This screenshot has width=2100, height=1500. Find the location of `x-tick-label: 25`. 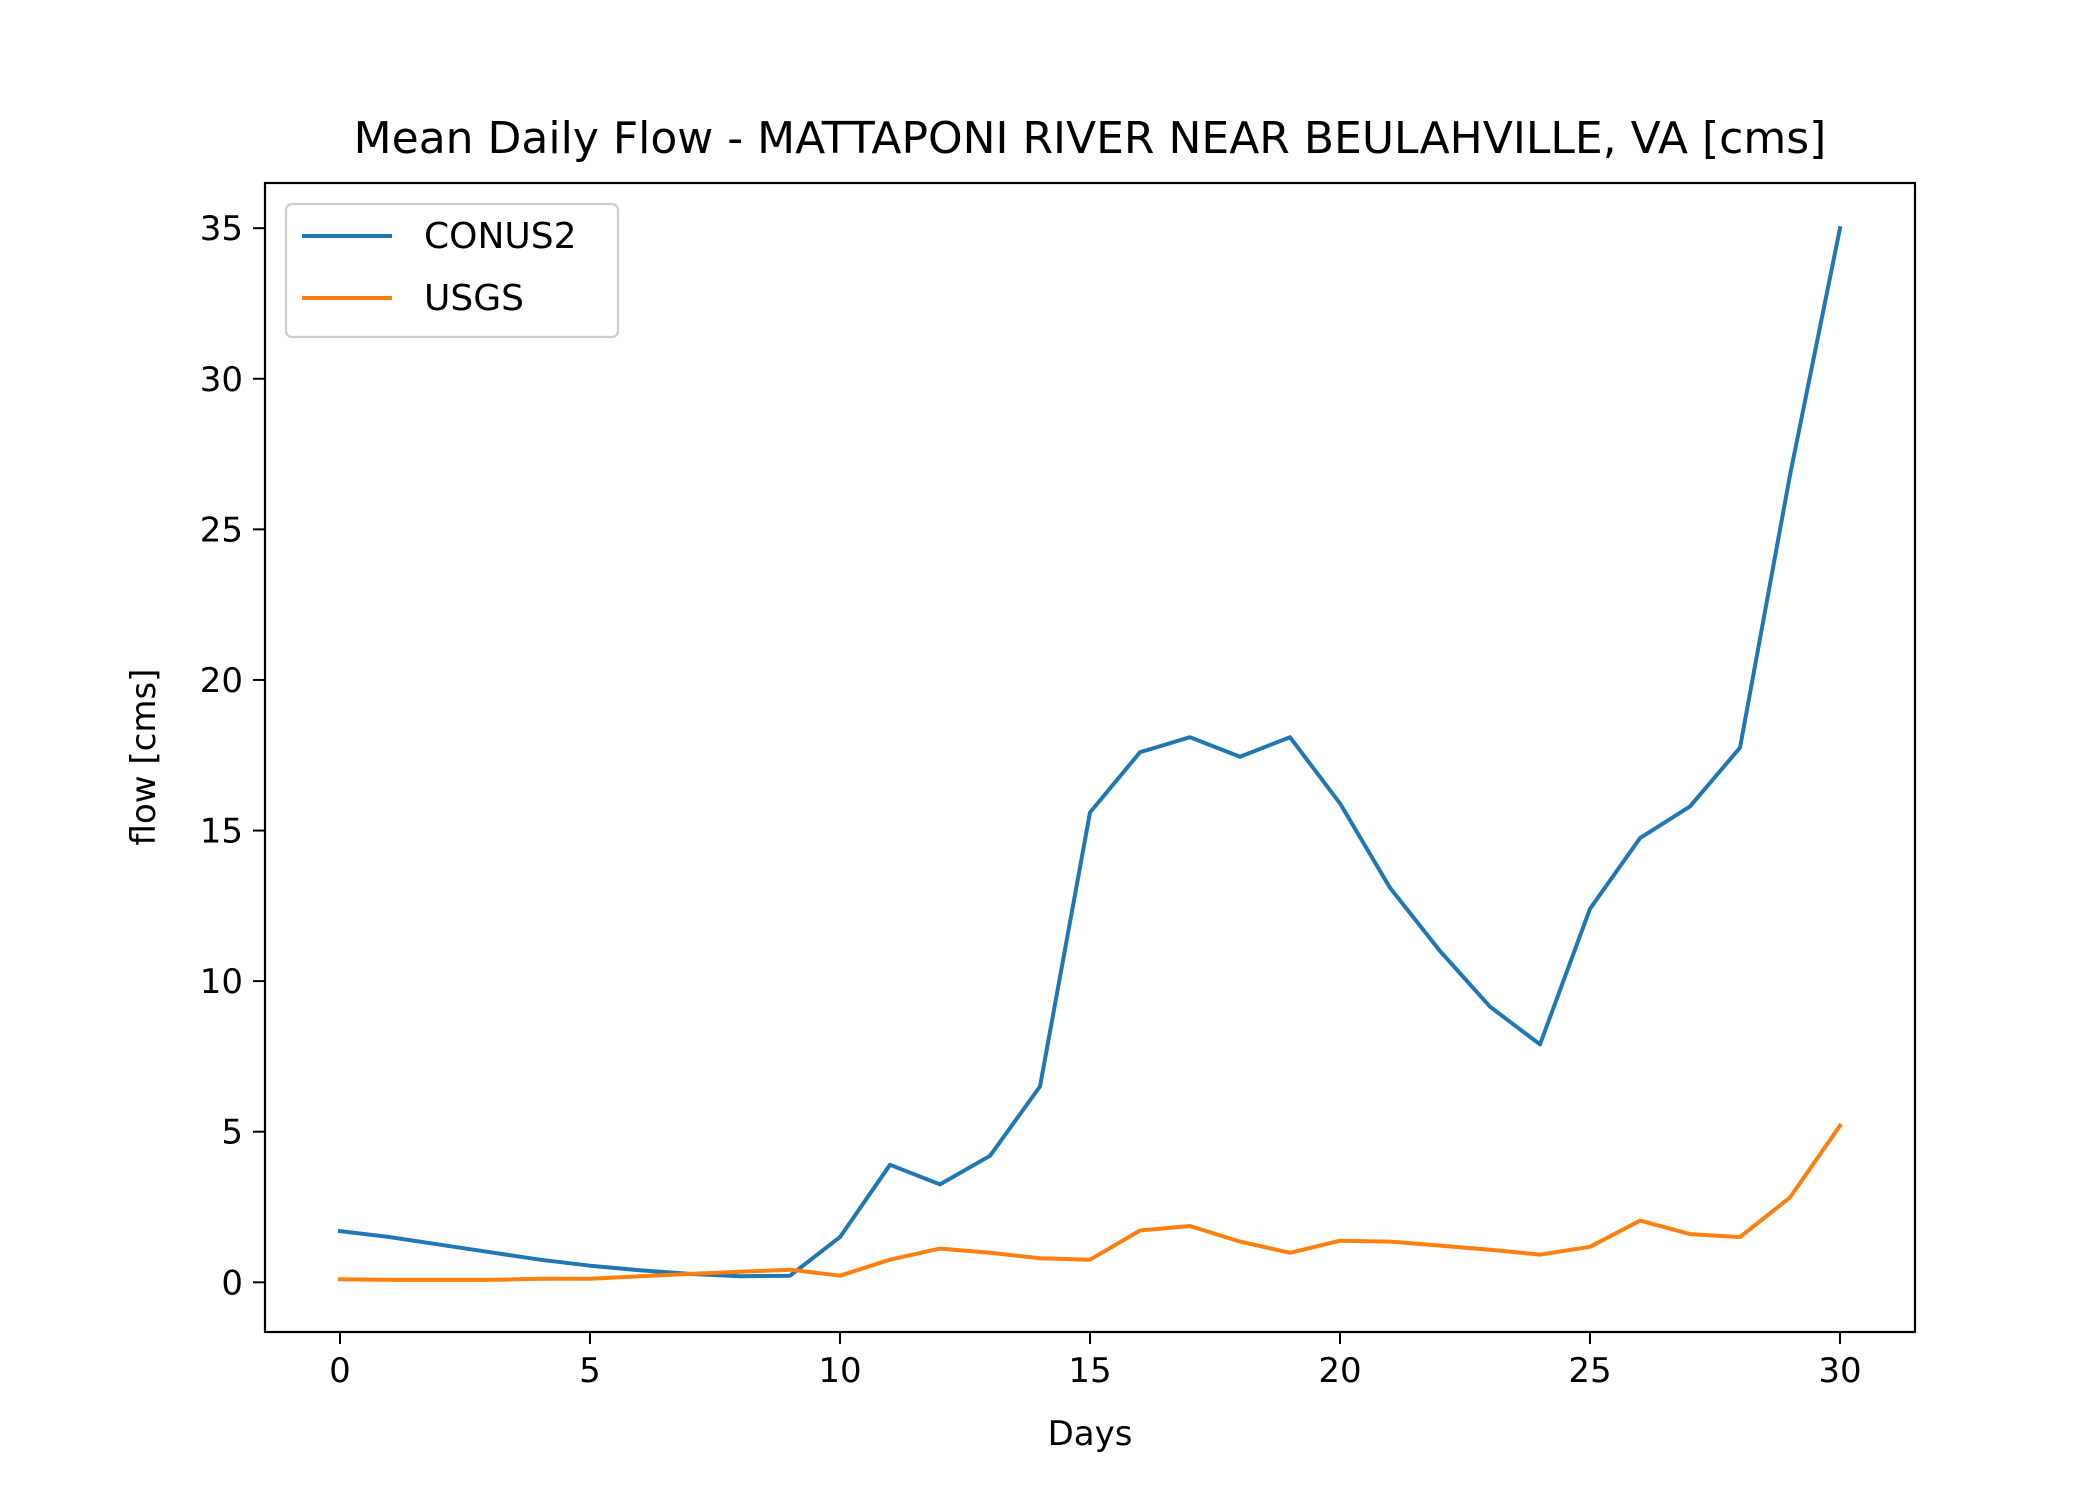

x-tick-label: 25 is located at coordinates (1589, 1371).